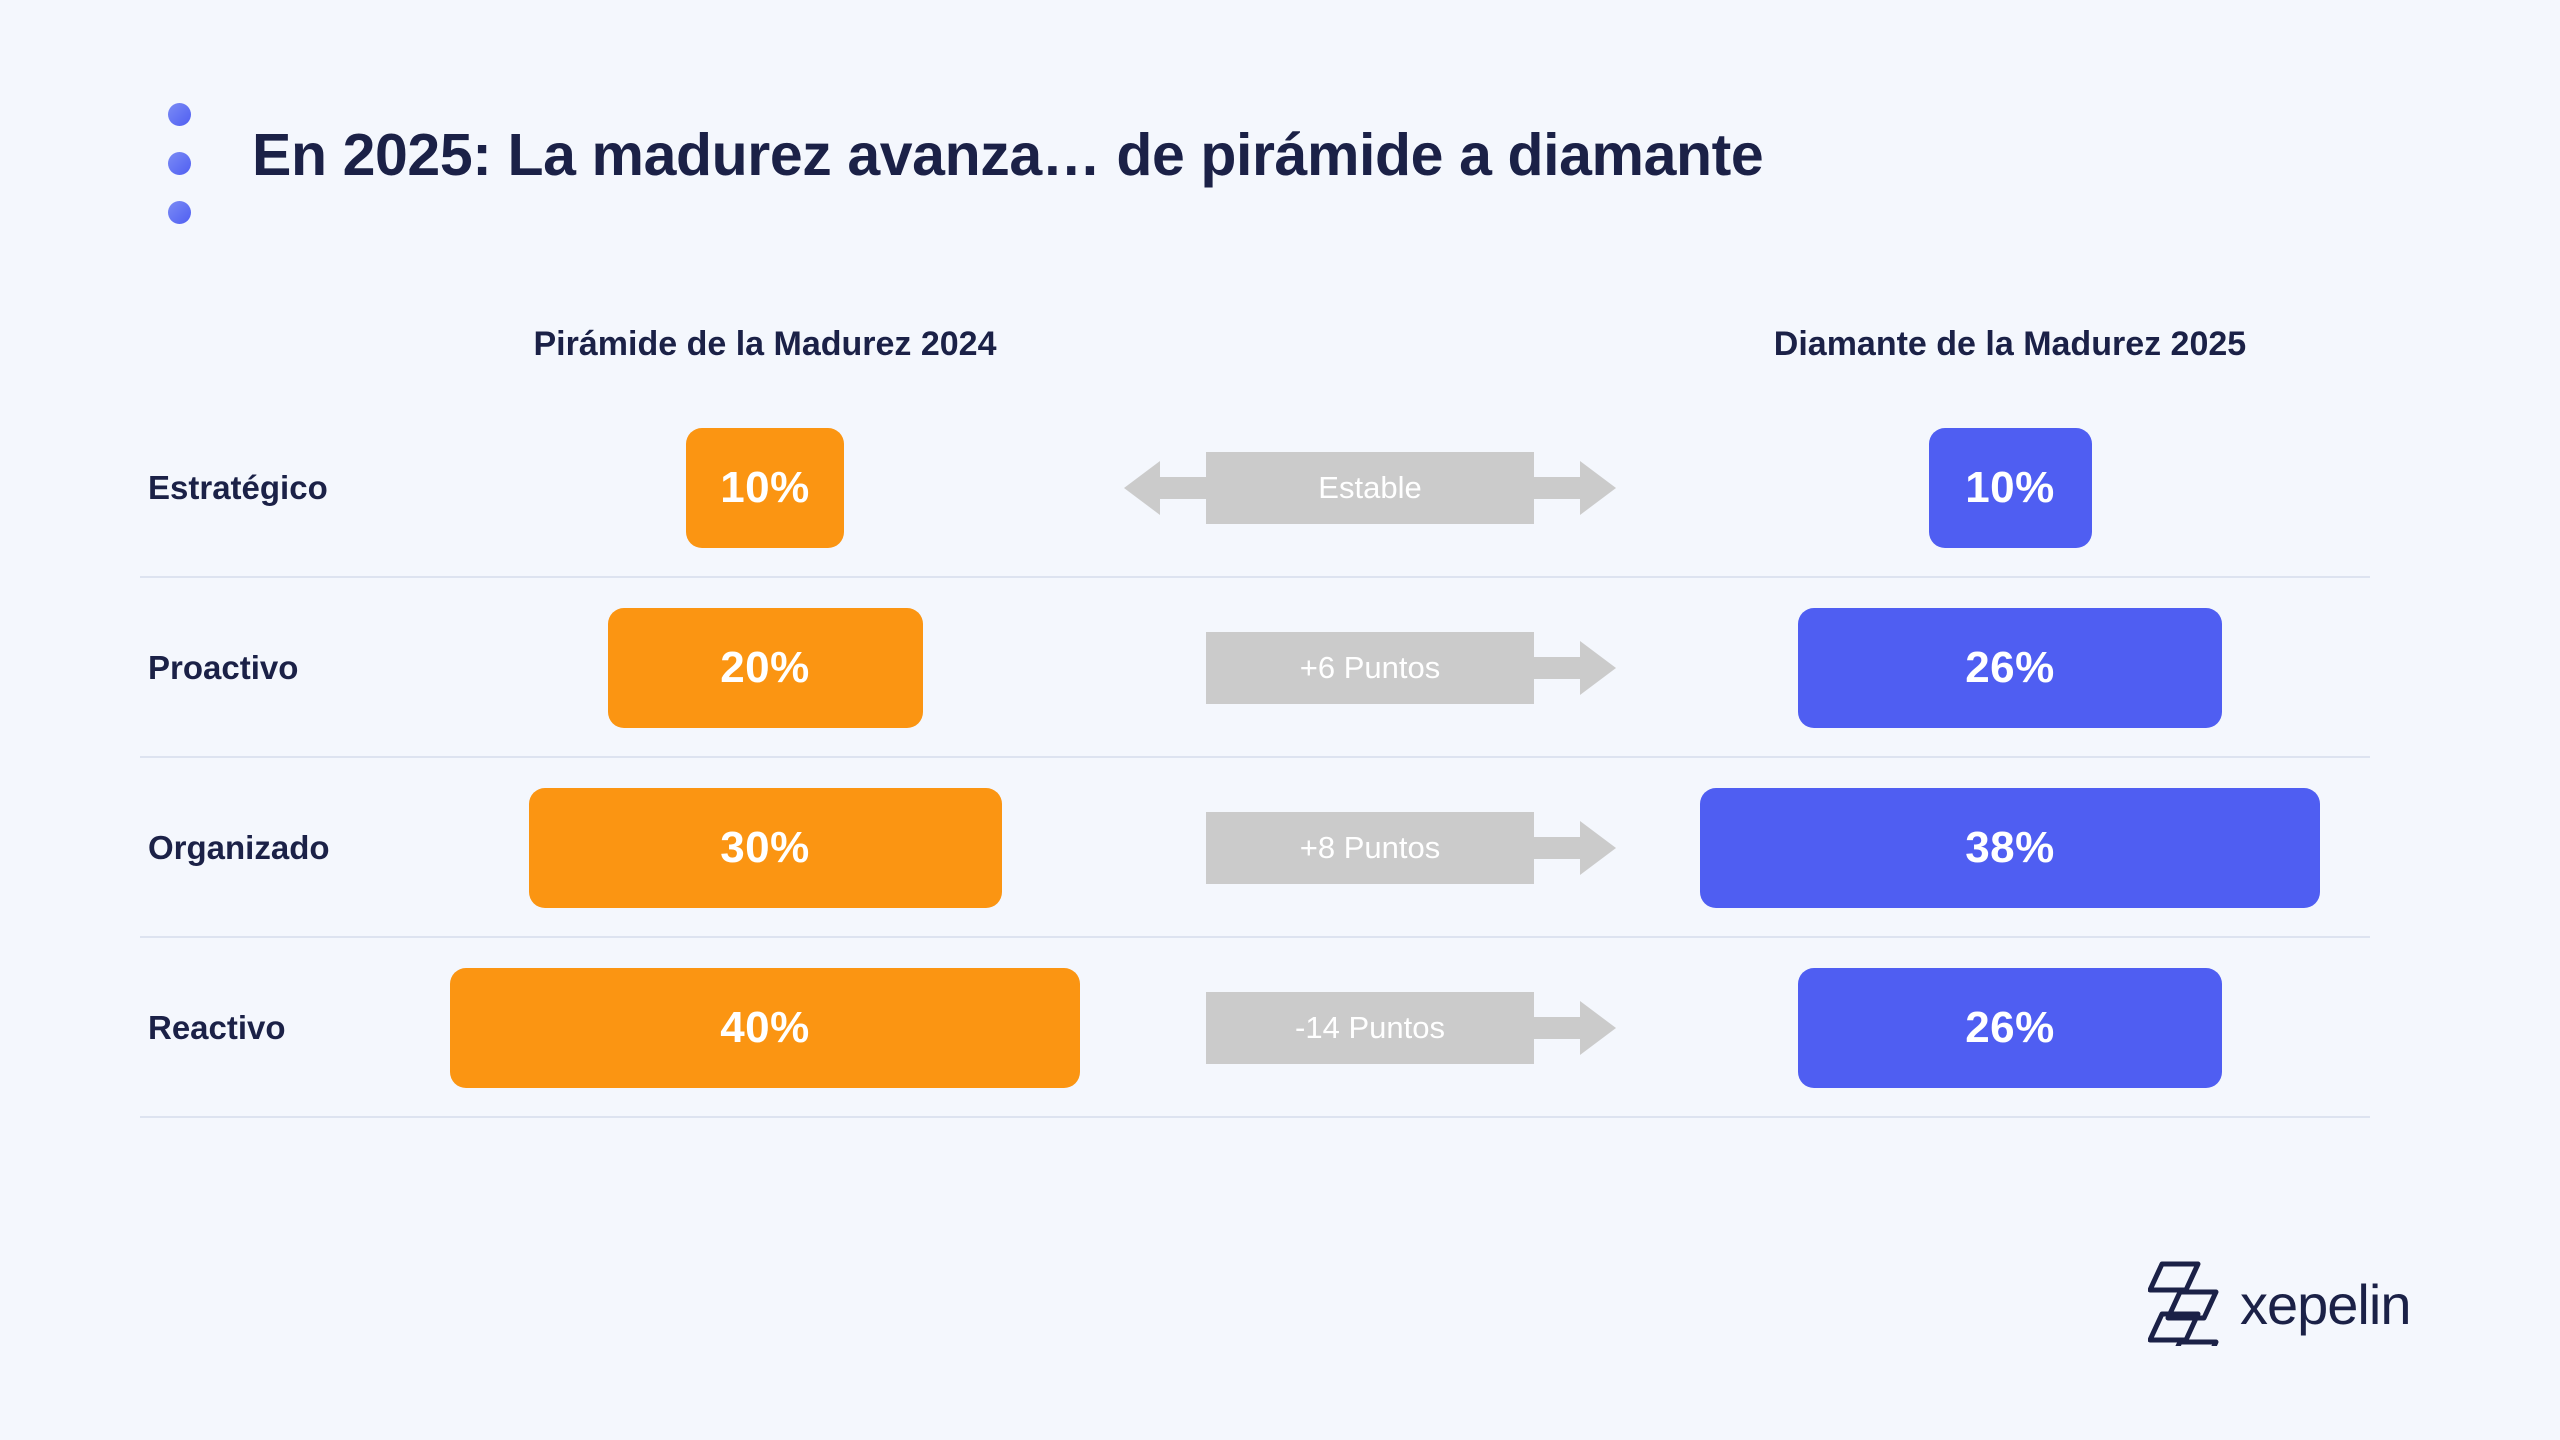 The width and height of the screenshot is (2560, 1440). What do you see at coordinates (765, 344) in the screenshot?
I see `column-header-left: Pirámide de la Madurez 2024` at bounding box center [765, 344].